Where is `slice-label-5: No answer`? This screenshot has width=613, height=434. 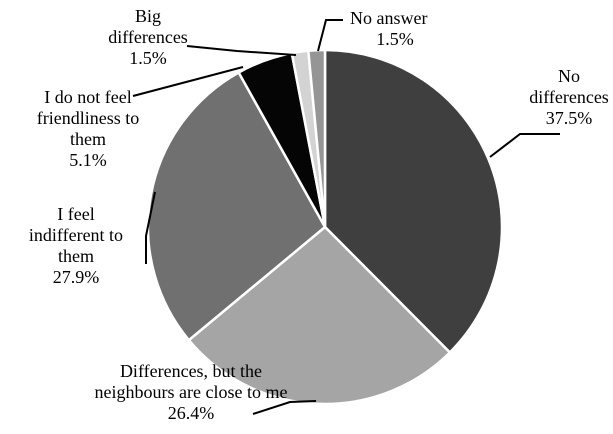 slice-label-5: No answer is located at coordinates (388, 18).